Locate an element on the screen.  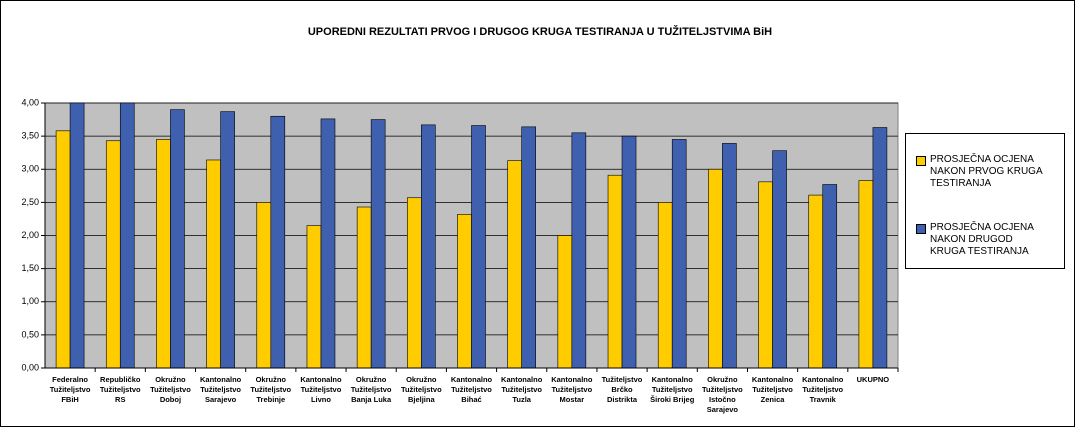
x-tick-label: Republičko Tužiteljstvo RS is located at coordinates (120, 389).